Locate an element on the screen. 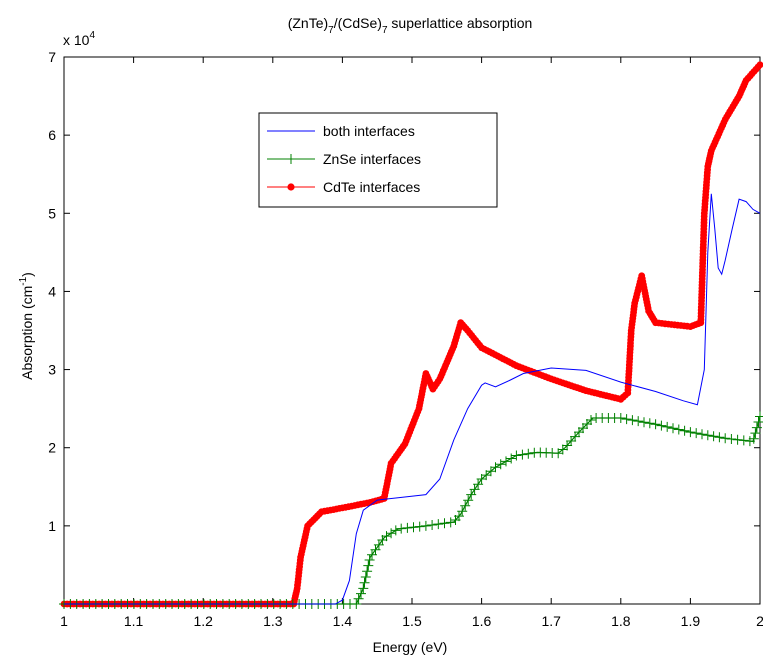  y-tick-label: 1 is located at coordinates (52, 526).